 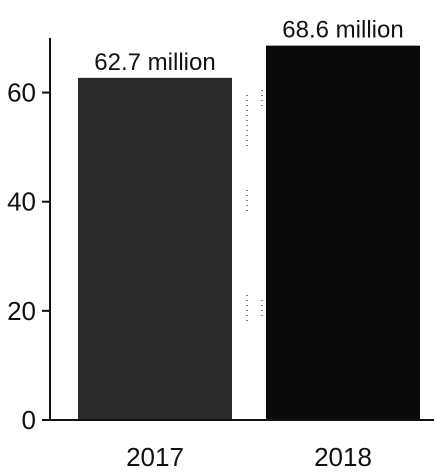 I want to click on ticks-layer: 0 20 40 60, so click(x=28, y=256).